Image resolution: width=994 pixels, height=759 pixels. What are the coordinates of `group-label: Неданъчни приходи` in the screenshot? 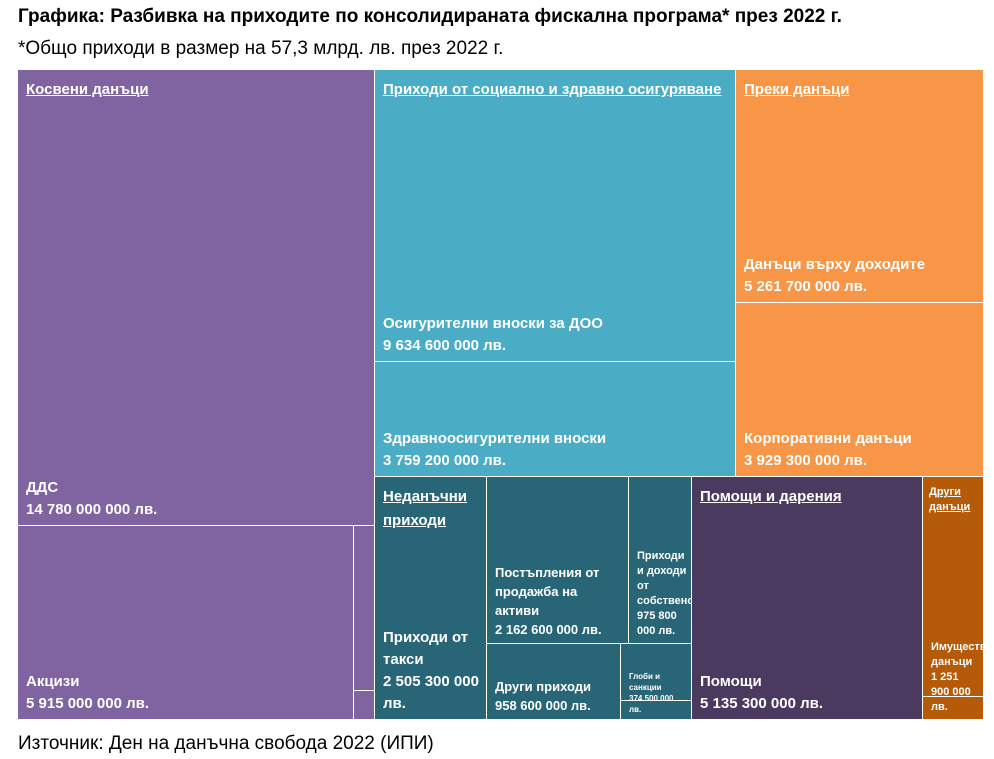 It's located at (425, 508).